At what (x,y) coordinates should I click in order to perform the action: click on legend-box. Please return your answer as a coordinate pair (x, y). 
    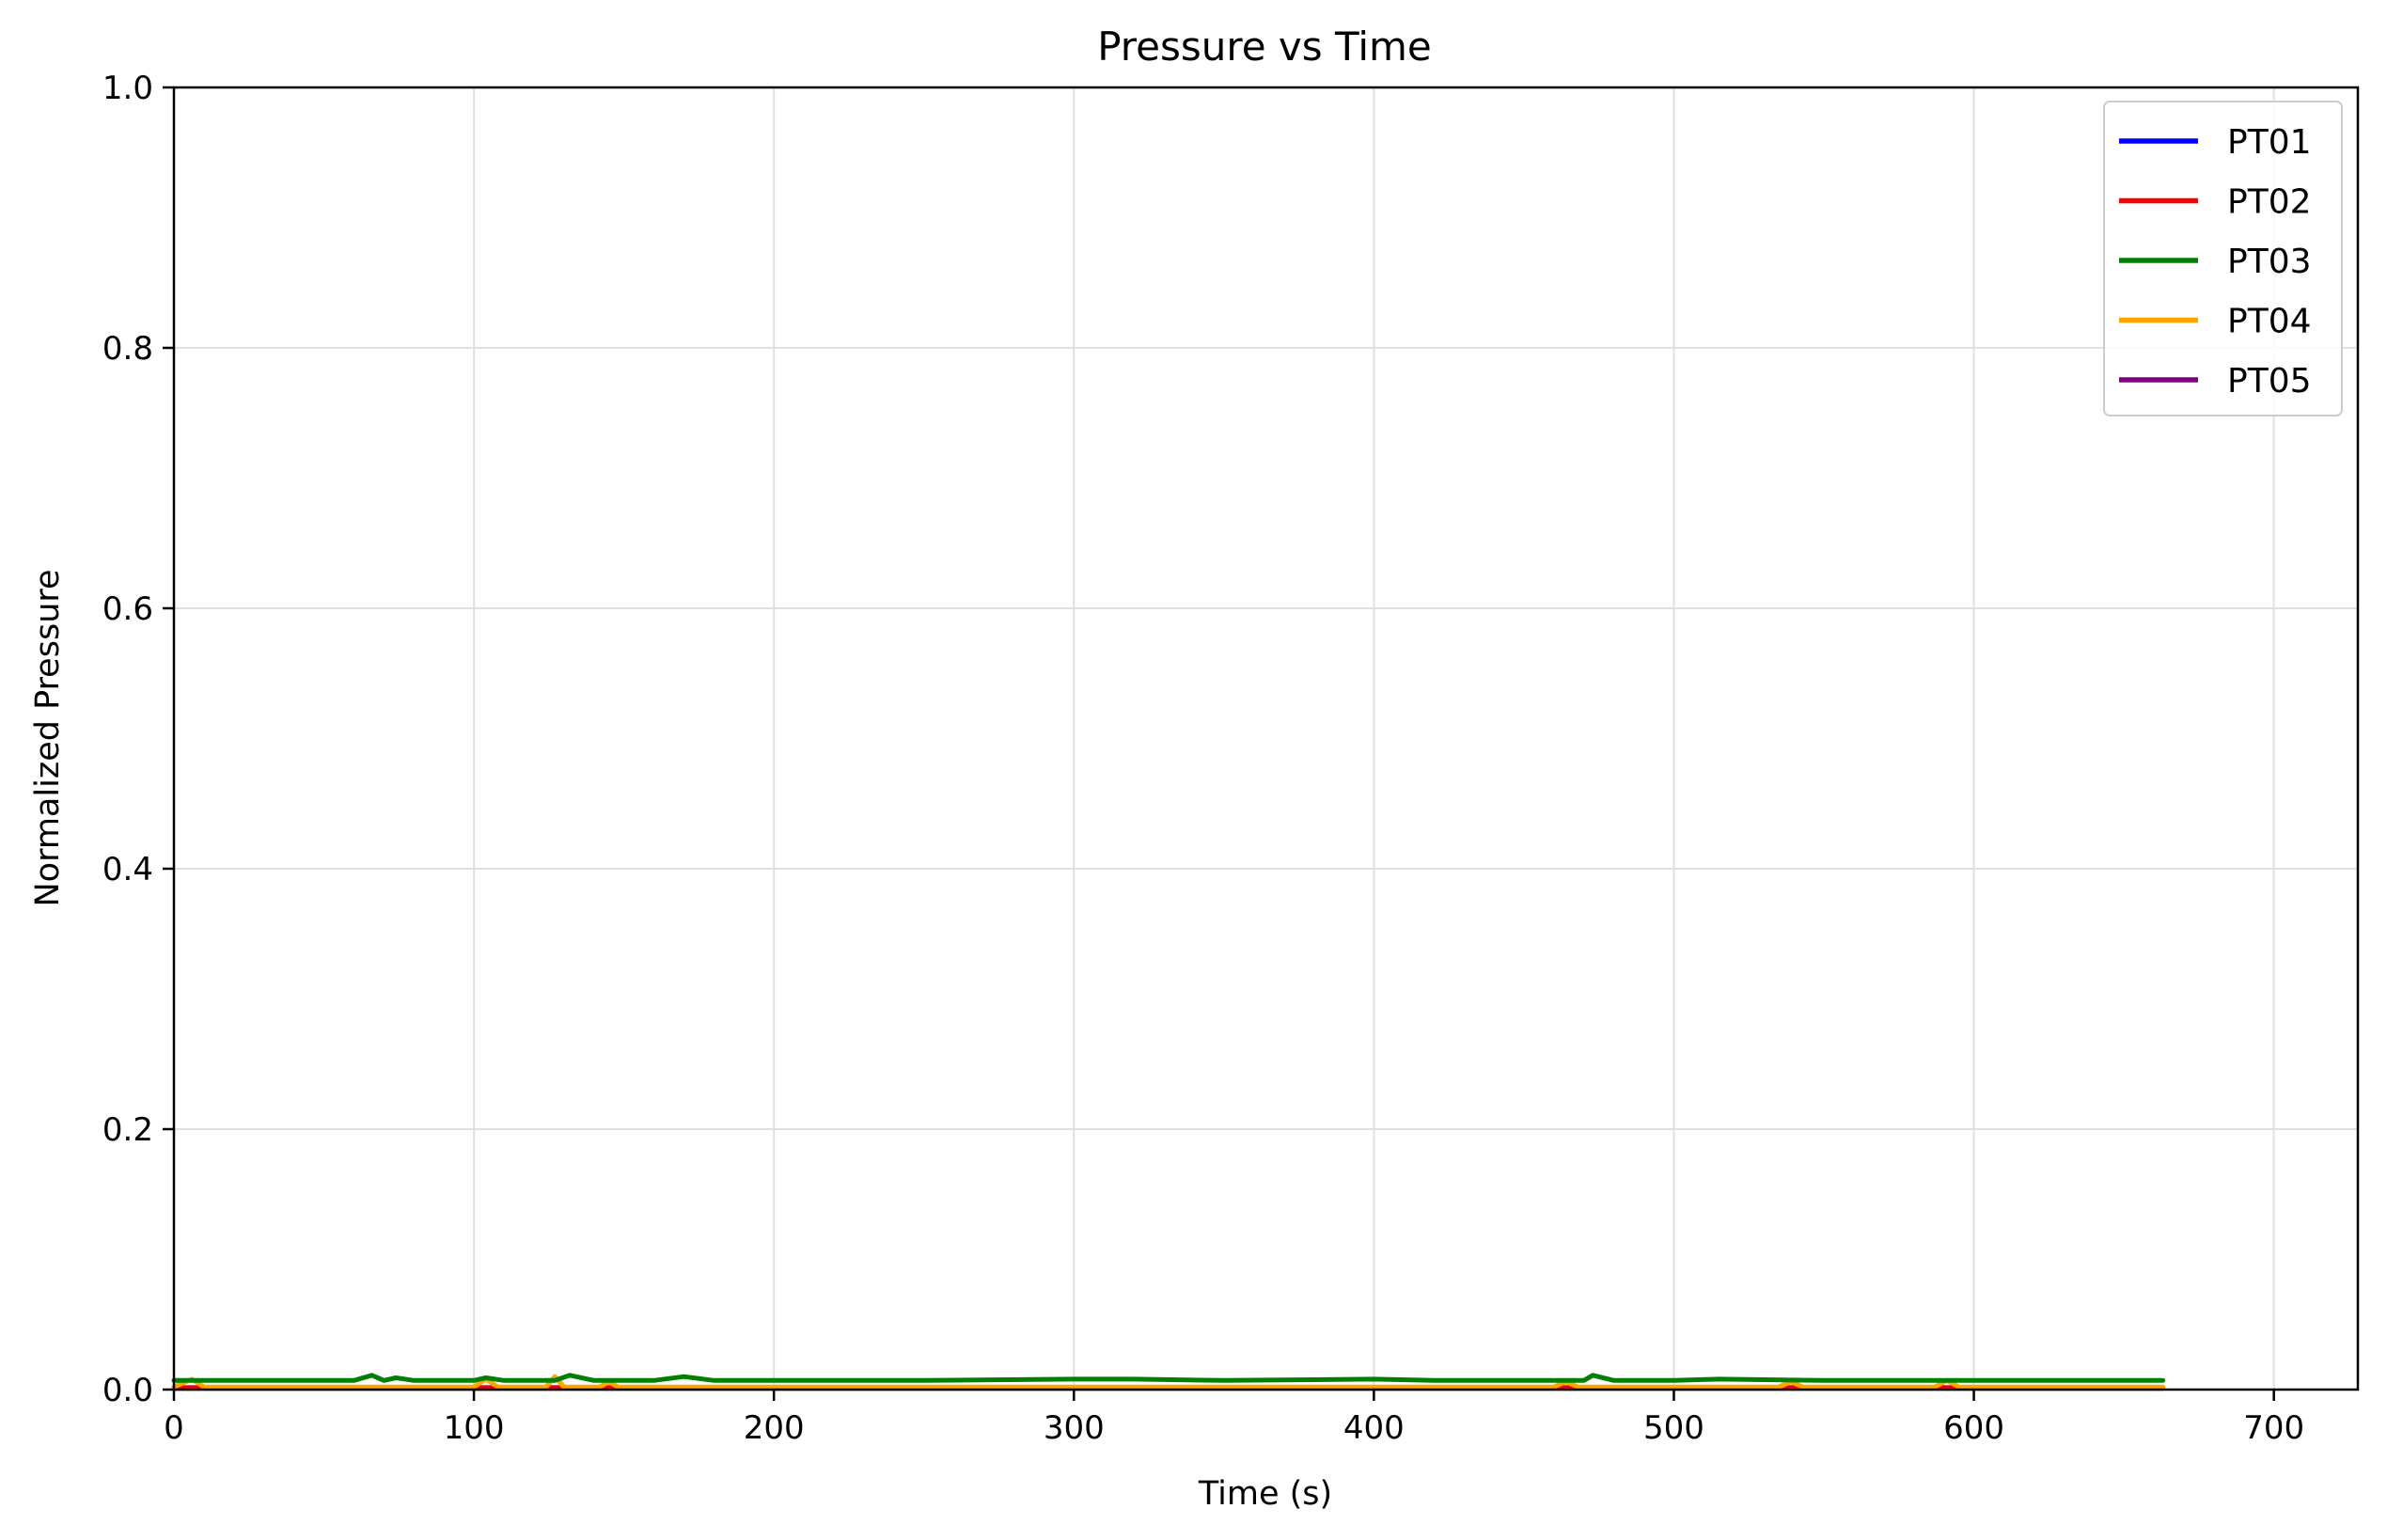
    Looking at the image, I should click on (2223, 259).